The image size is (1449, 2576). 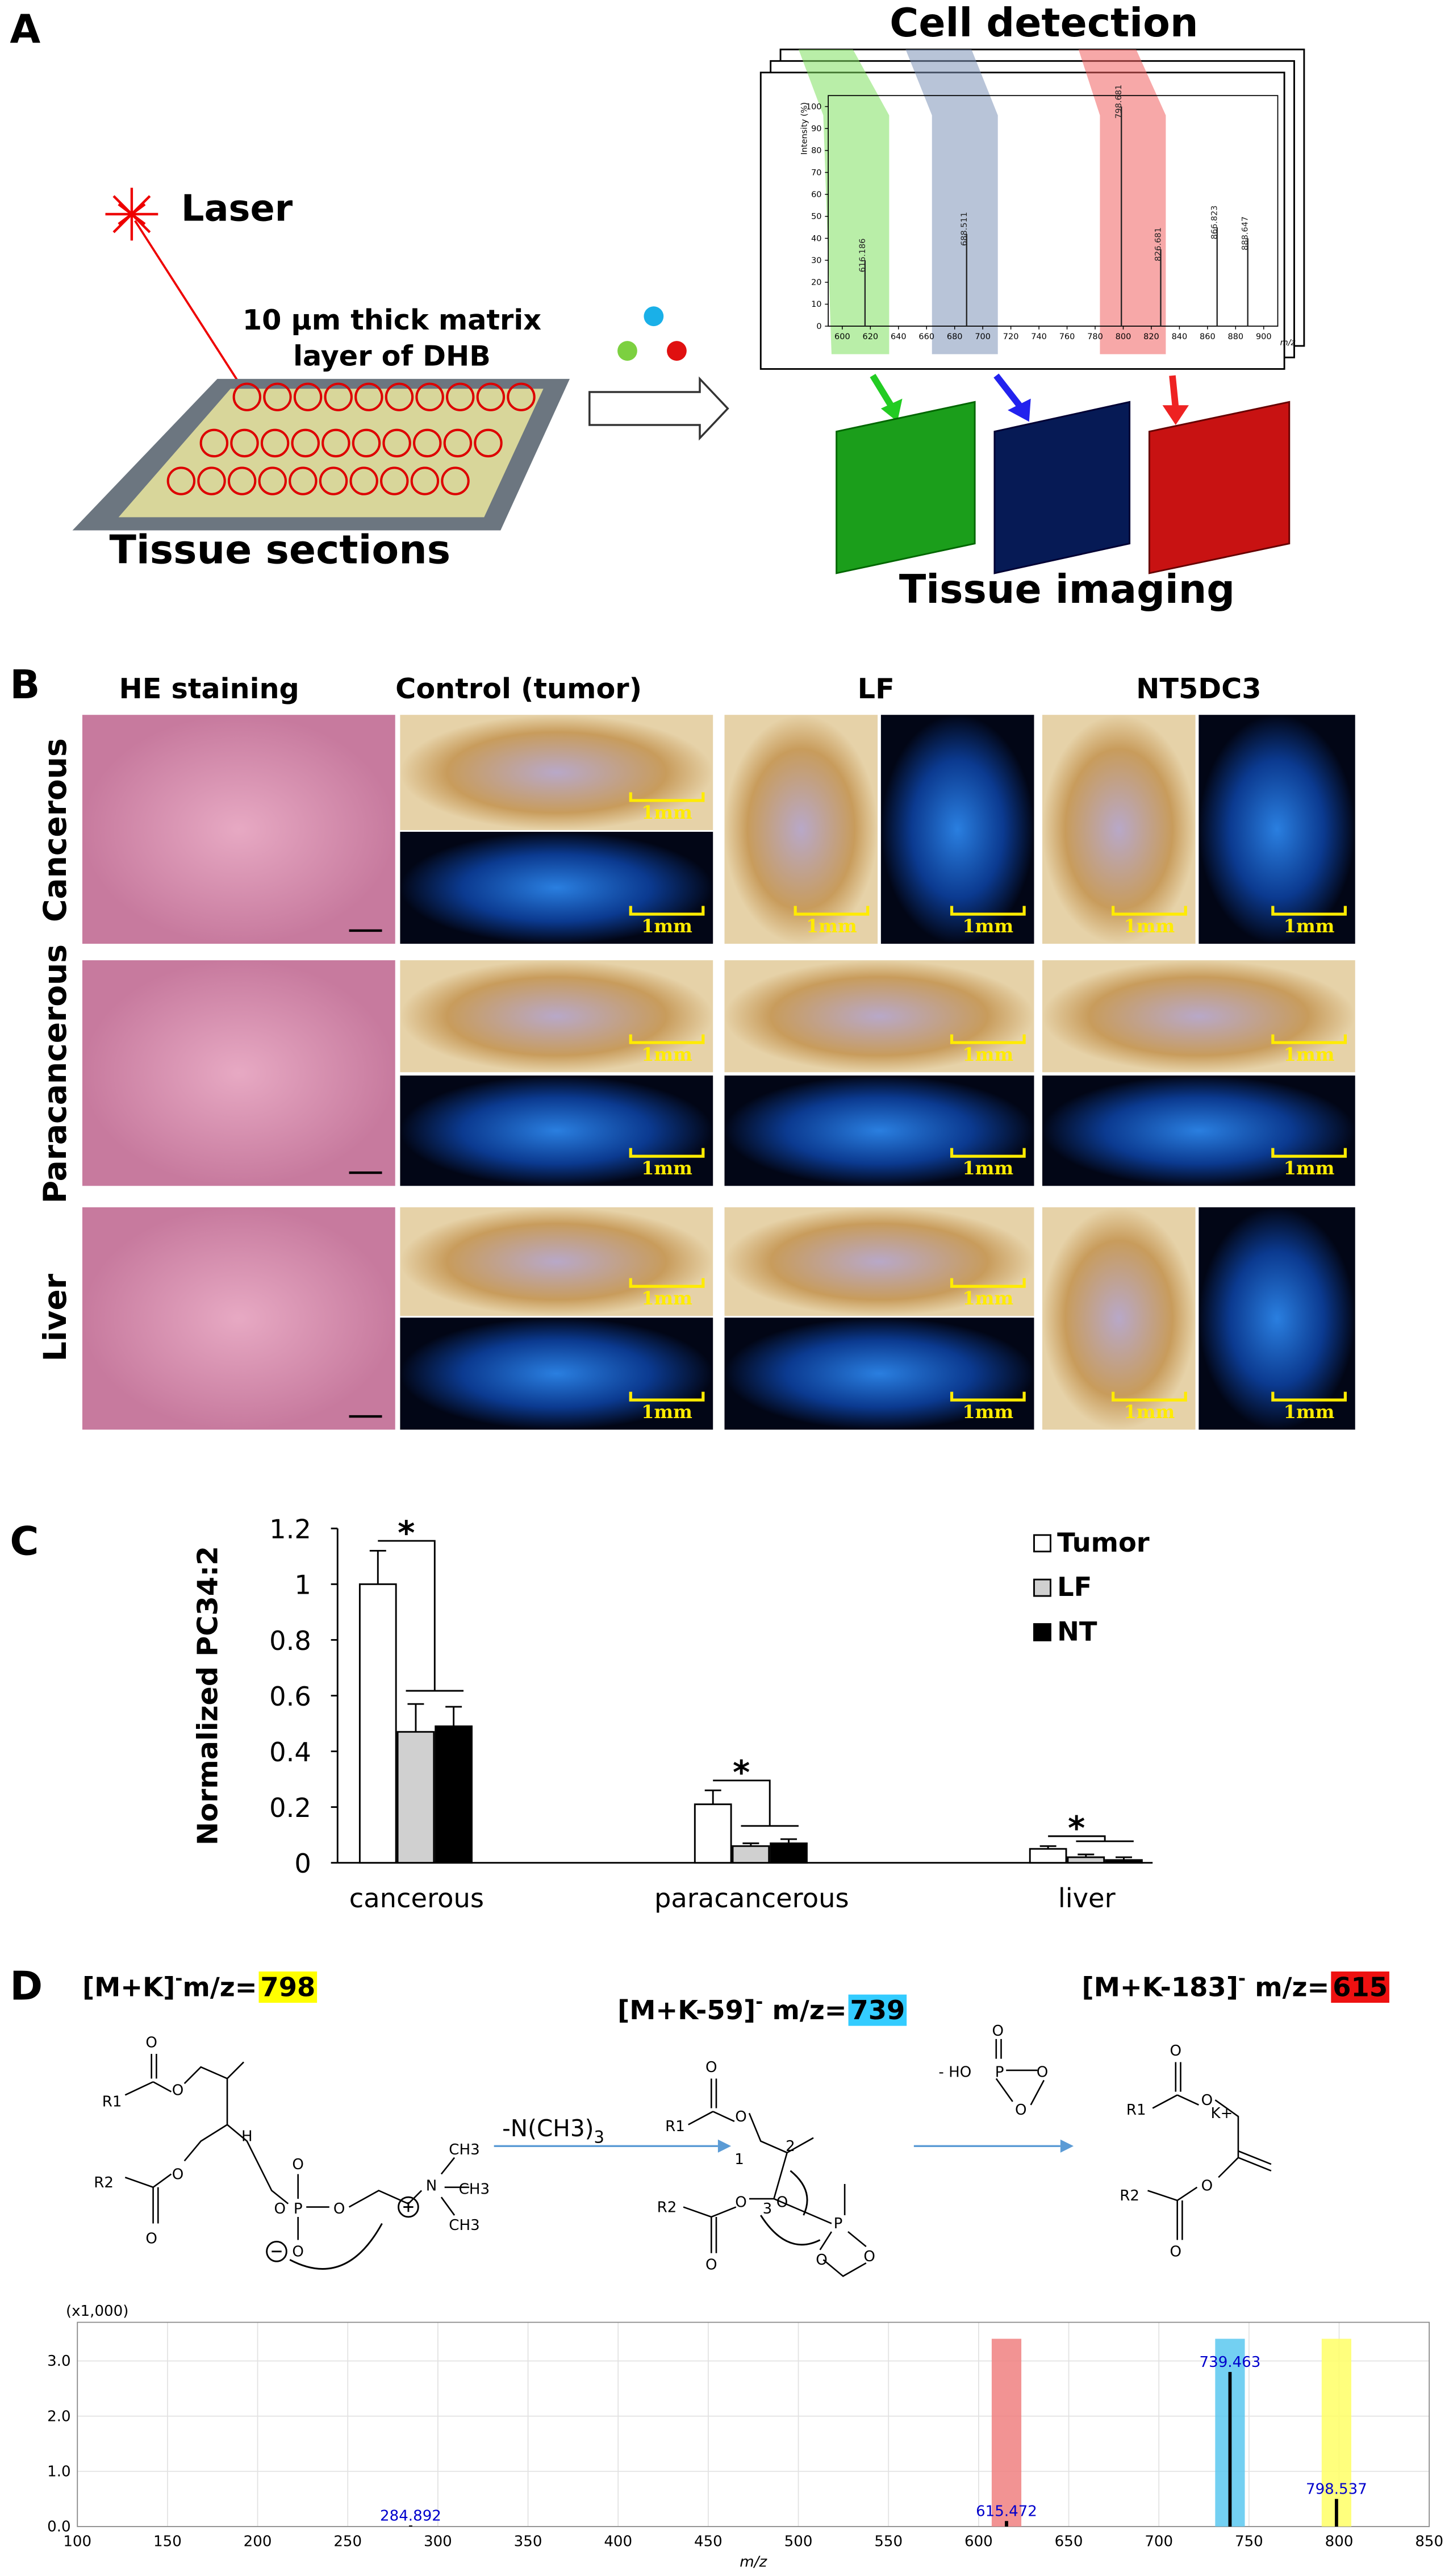 What do you see at coordinates (816, 238) in the screenshot?
I see `y-tick-label: 40` at bounding box center [816, 238].